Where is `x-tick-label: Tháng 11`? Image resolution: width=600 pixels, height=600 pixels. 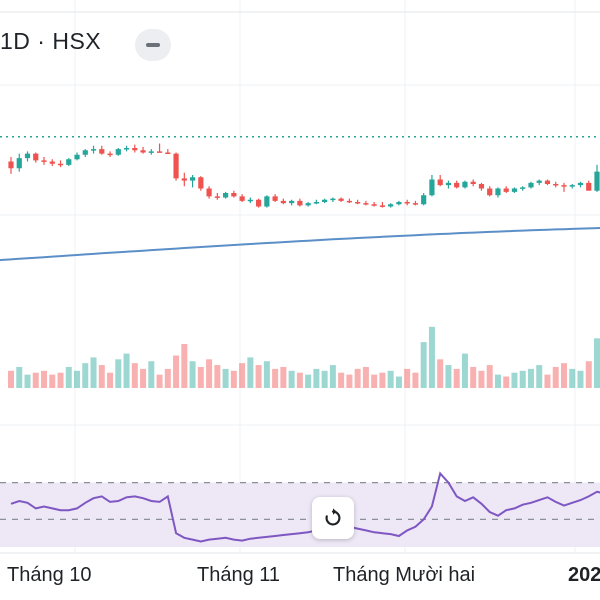
x-tick-label: Tháng 11 is located at coordinates (239, 575).